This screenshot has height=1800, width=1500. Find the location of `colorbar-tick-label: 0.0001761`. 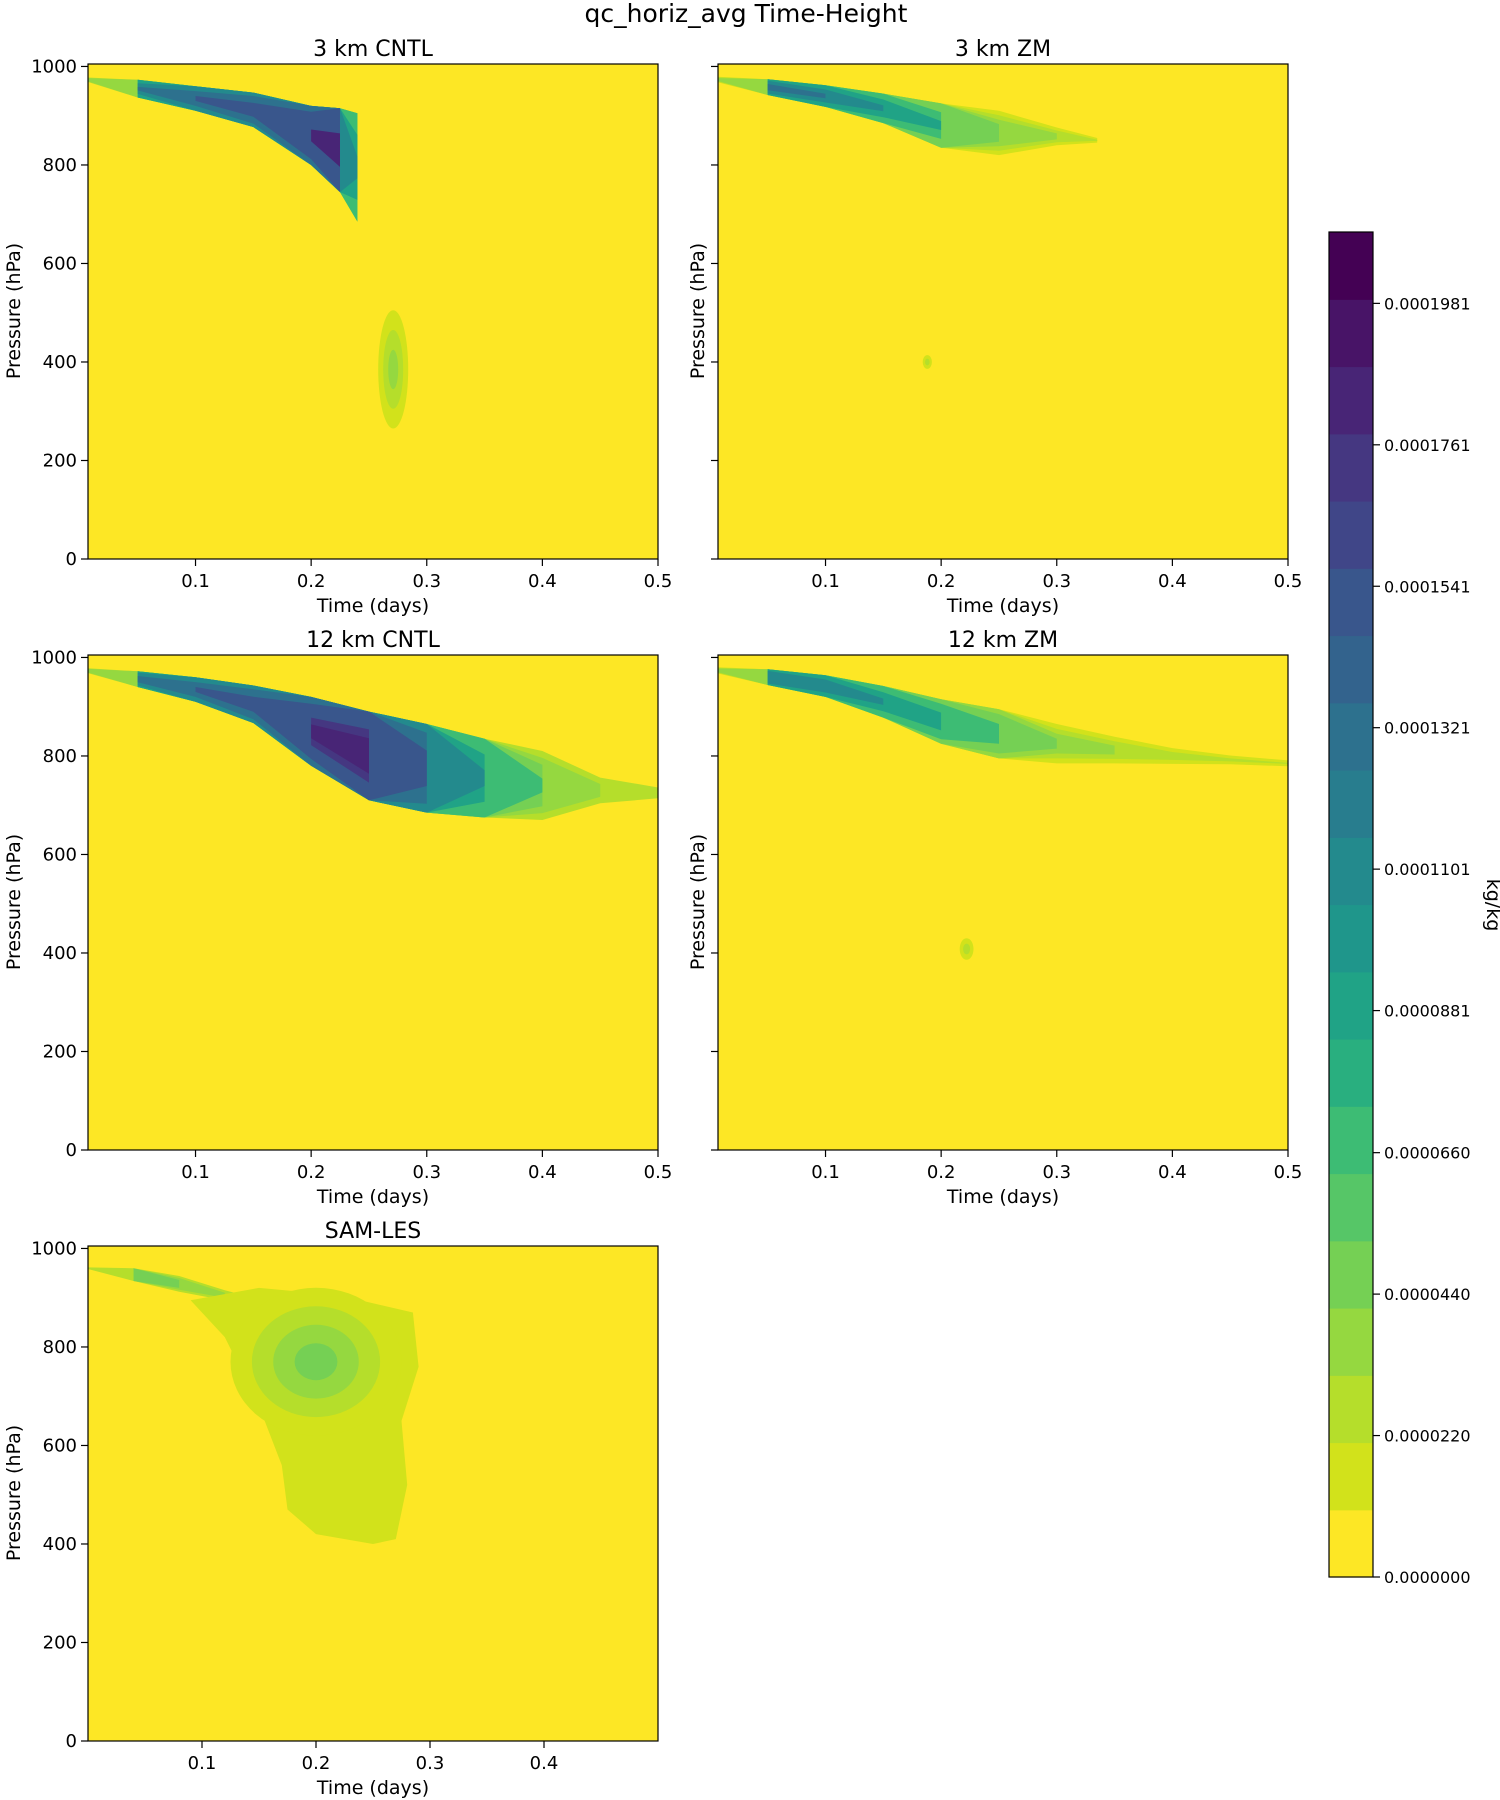

colorbar-tick-label: 0.0001761 is located at coordinates (1427, 445).